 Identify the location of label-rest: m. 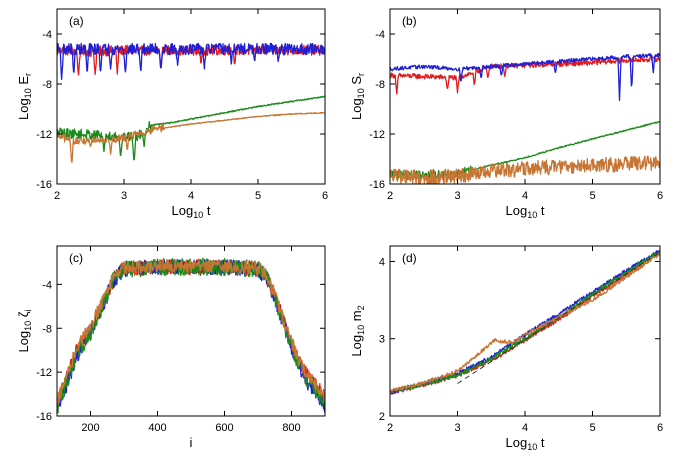
(356, 317).